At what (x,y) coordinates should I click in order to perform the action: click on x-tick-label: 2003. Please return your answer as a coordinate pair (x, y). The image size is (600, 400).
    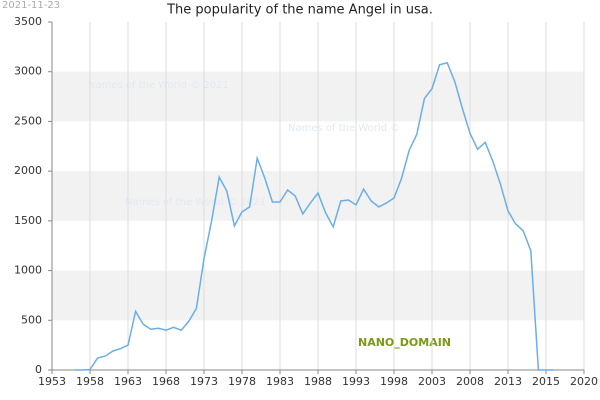
    Looking at the image, I should click on (432, 381).